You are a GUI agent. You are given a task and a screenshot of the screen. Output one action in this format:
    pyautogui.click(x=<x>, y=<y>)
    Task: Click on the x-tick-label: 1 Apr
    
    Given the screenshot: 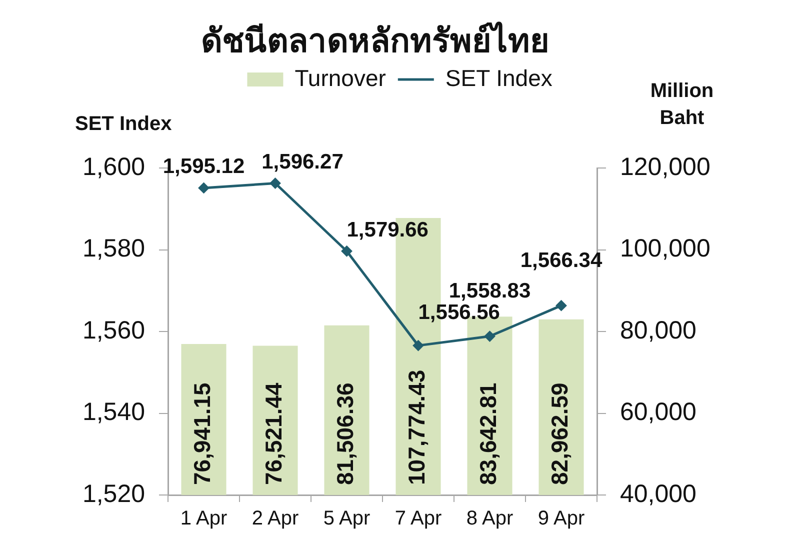 What is the action you would take?
    pyautogui.click(x=204, y=519)
    